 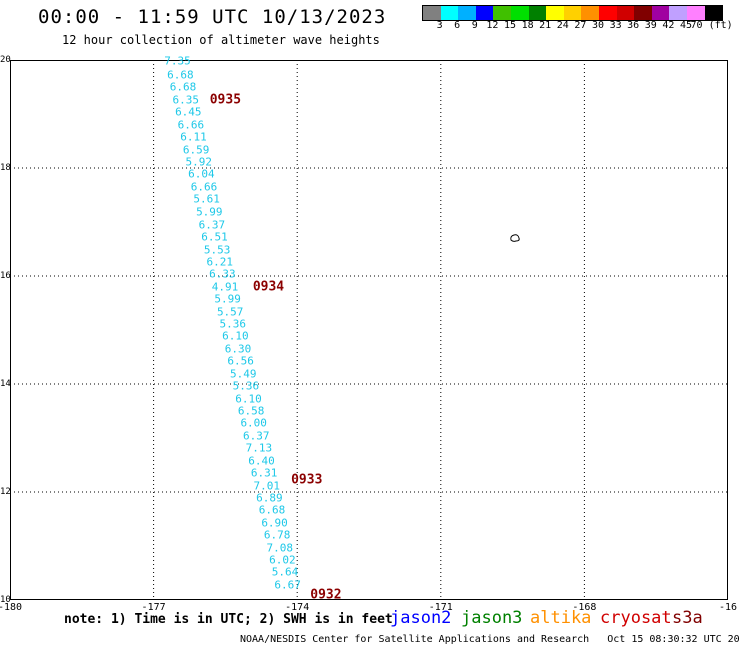 What do you see at coordinates (264, 473) in the screenshot?
I see `wave-height-value: 6.31` at bounding box center [264, 473].